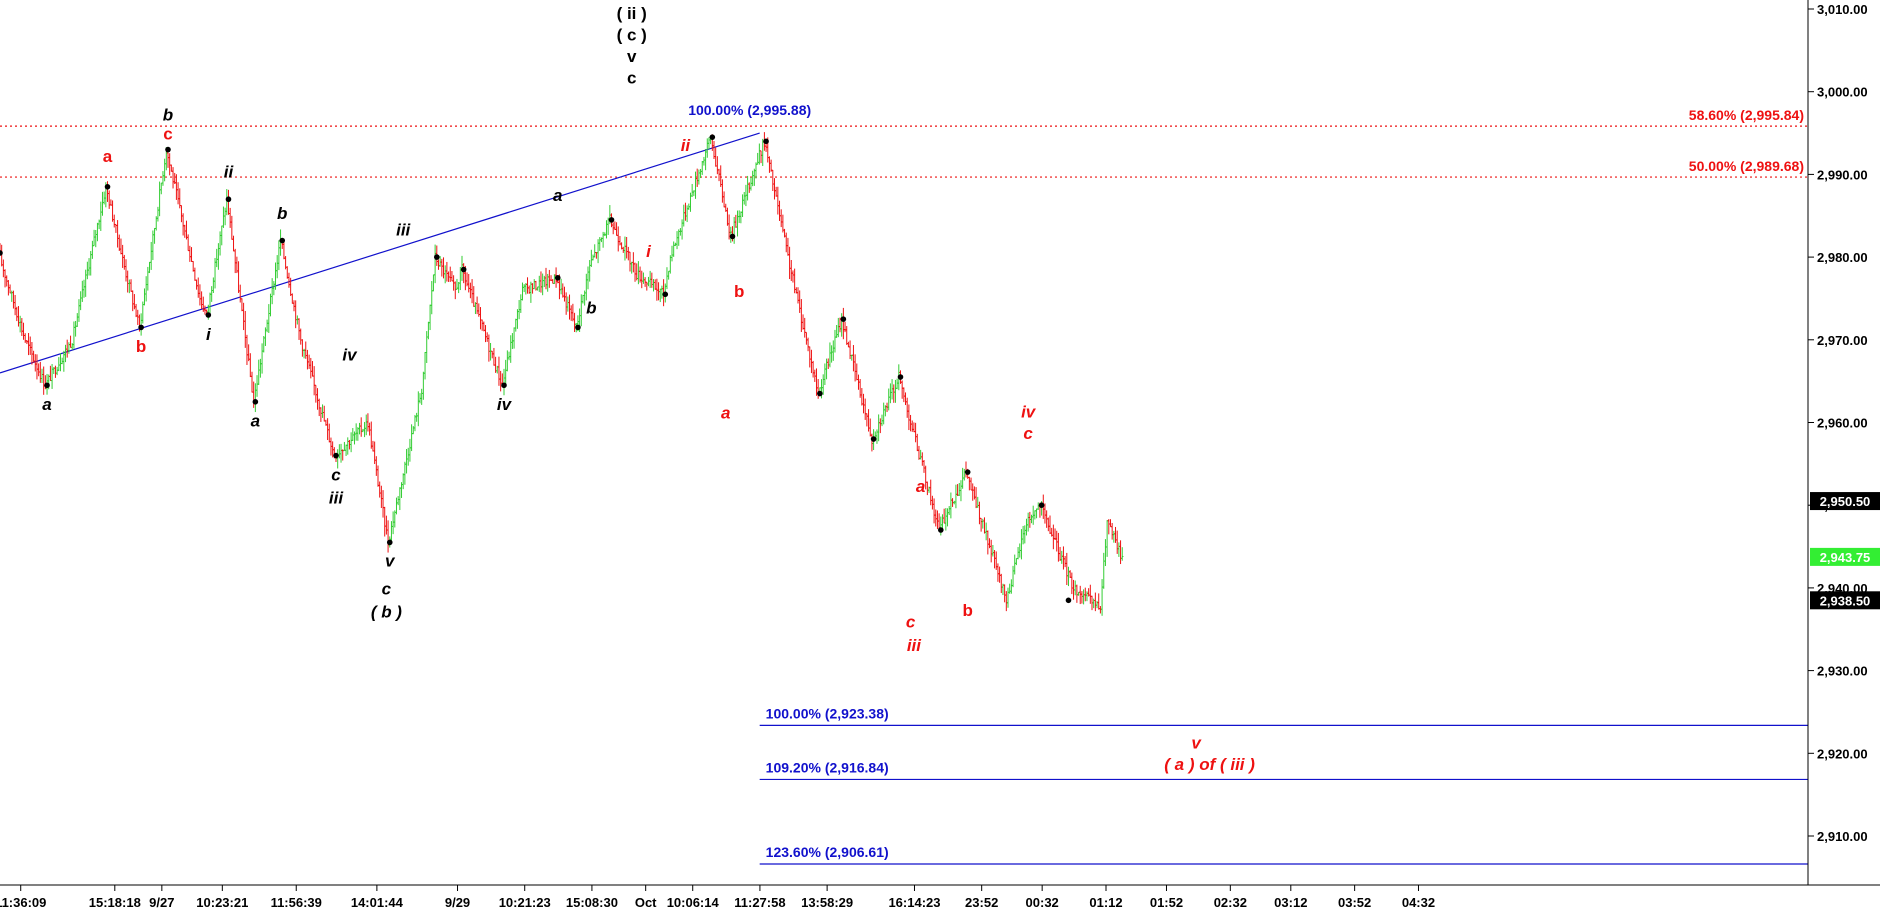 The image size is (1880, 920). Describe the element at coordinates (967, 610) in the screenshot. I see `wave-label-30: b` at that location.